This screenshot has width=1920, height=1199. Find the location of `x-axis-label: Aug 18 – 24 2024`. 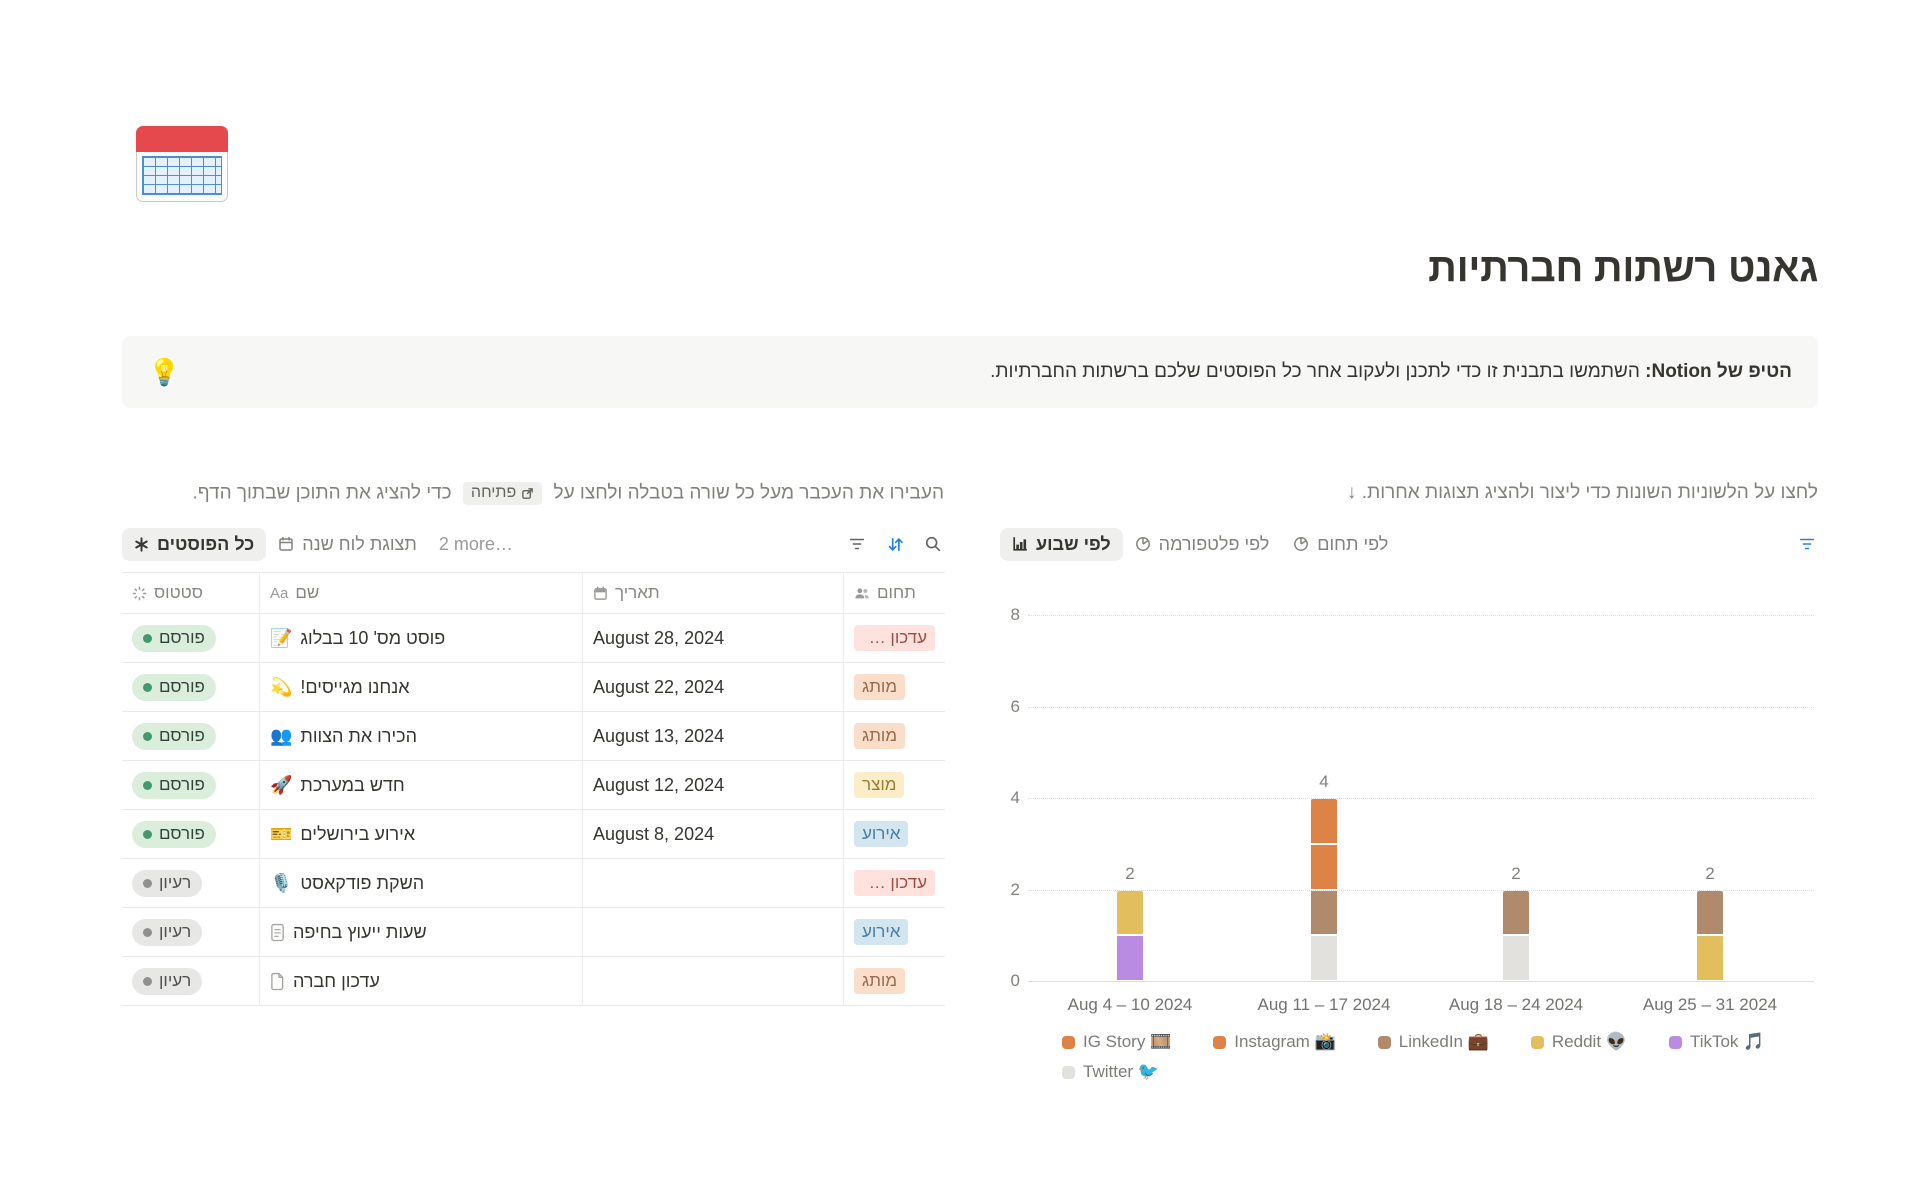

x-axis-label: Aug 18 – 24 2024 is located at coordinates (1516, 1004).